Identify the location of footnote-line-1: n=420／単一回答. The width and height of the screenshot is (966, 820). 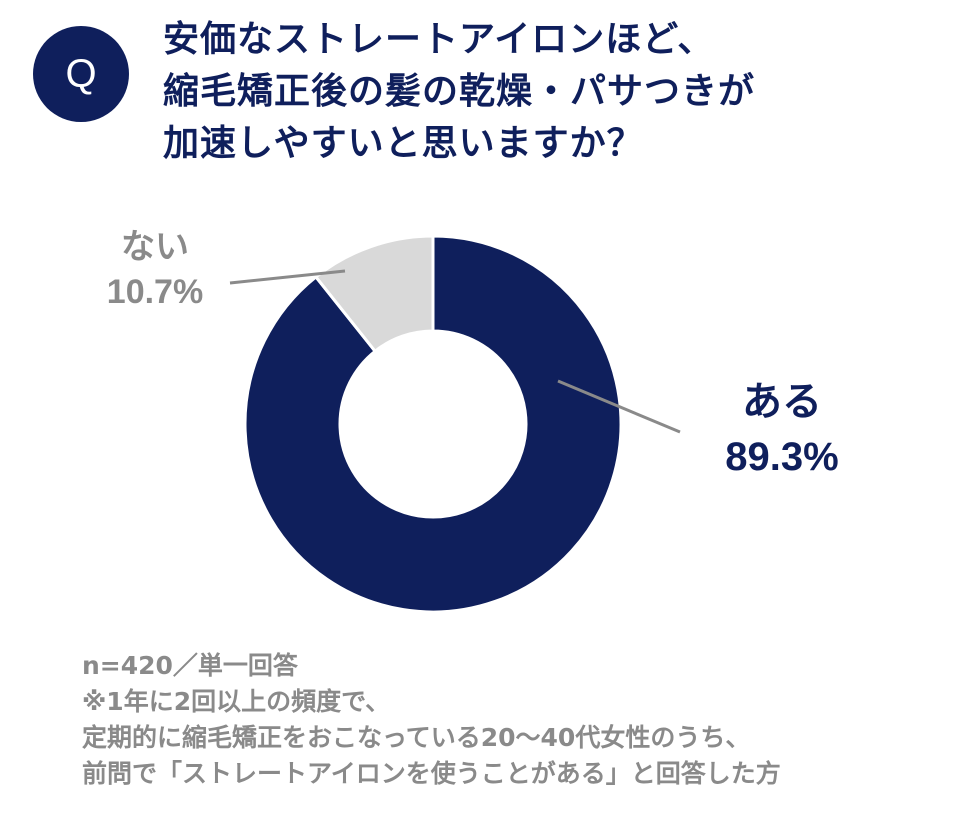
(190, 665).